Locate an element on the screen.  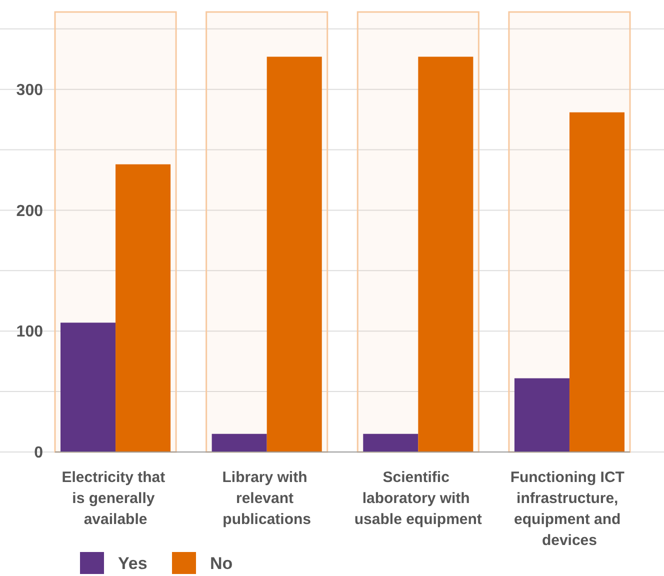
y-tick-label: 0 is located at coordinates (39, 453).